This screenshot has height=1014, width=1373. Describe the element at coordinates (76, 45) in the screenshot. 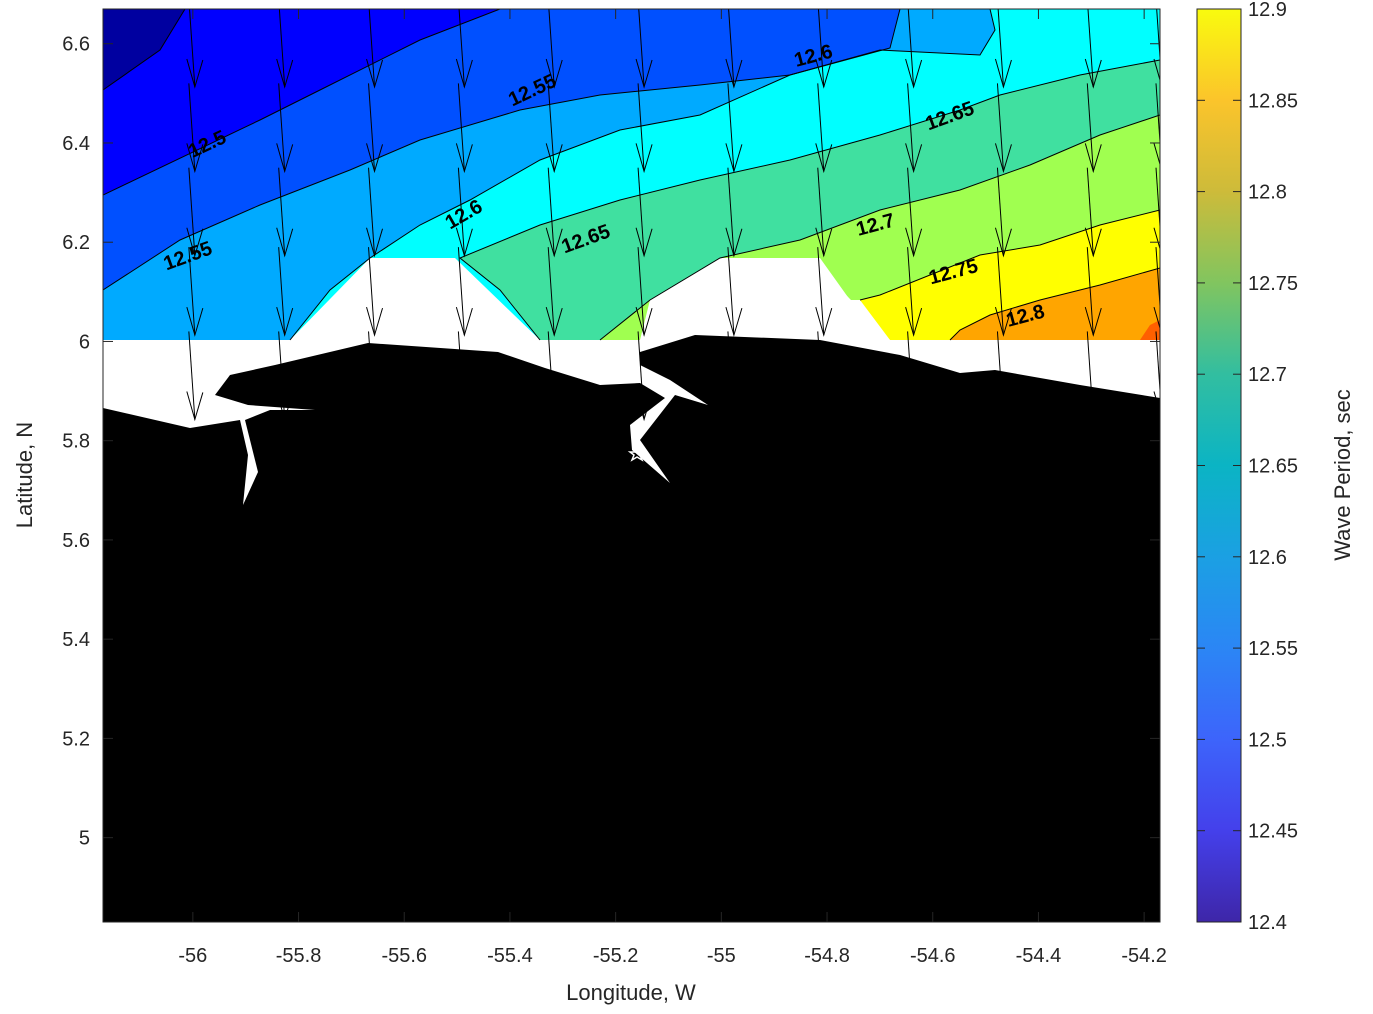

I see `y-tick-label: 6.6` at that location.